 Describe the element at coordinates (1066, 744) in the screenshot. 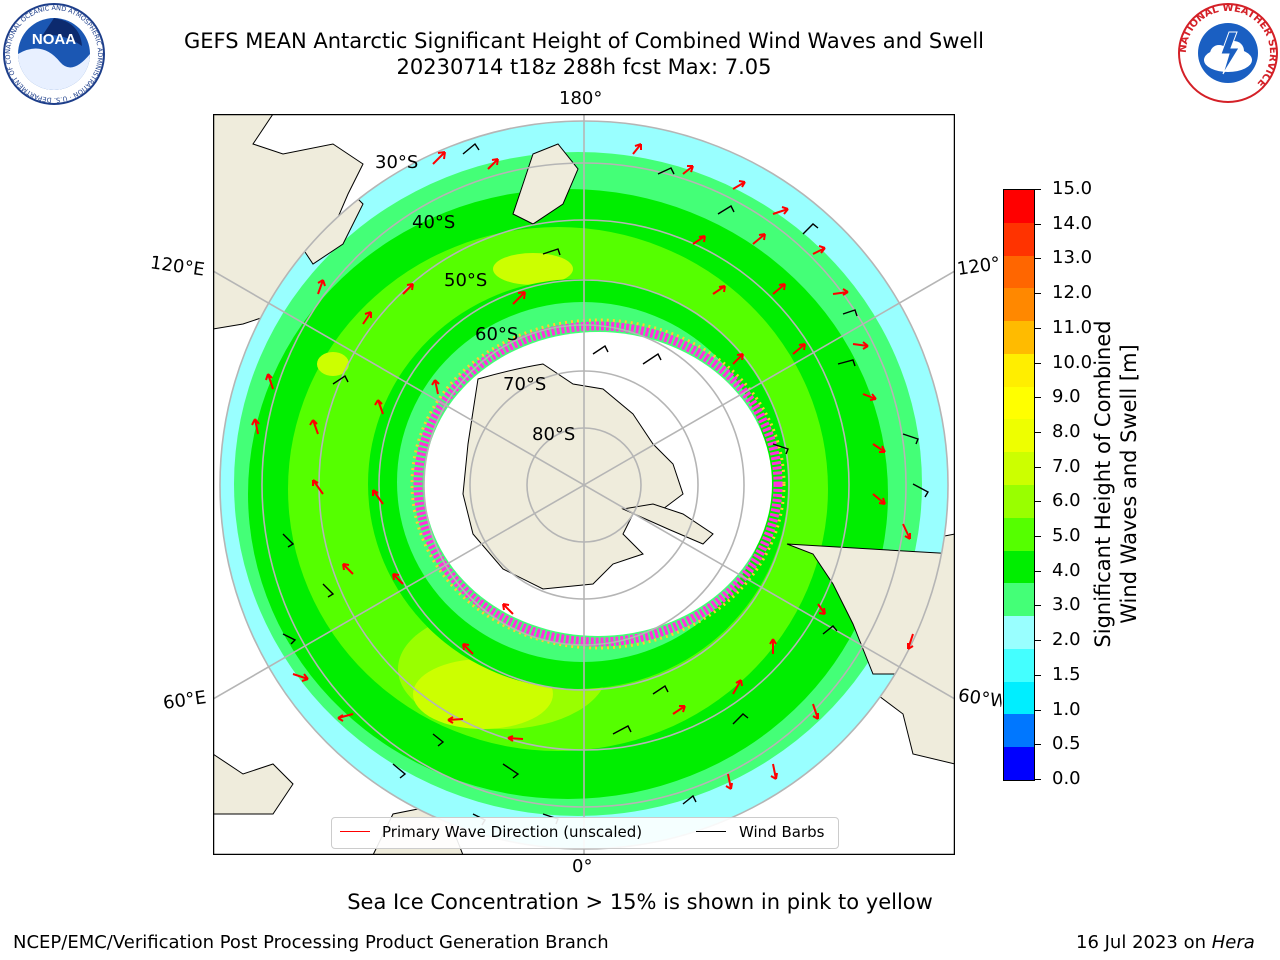

I see `colorbar-tick-label: 0.5` at that location.